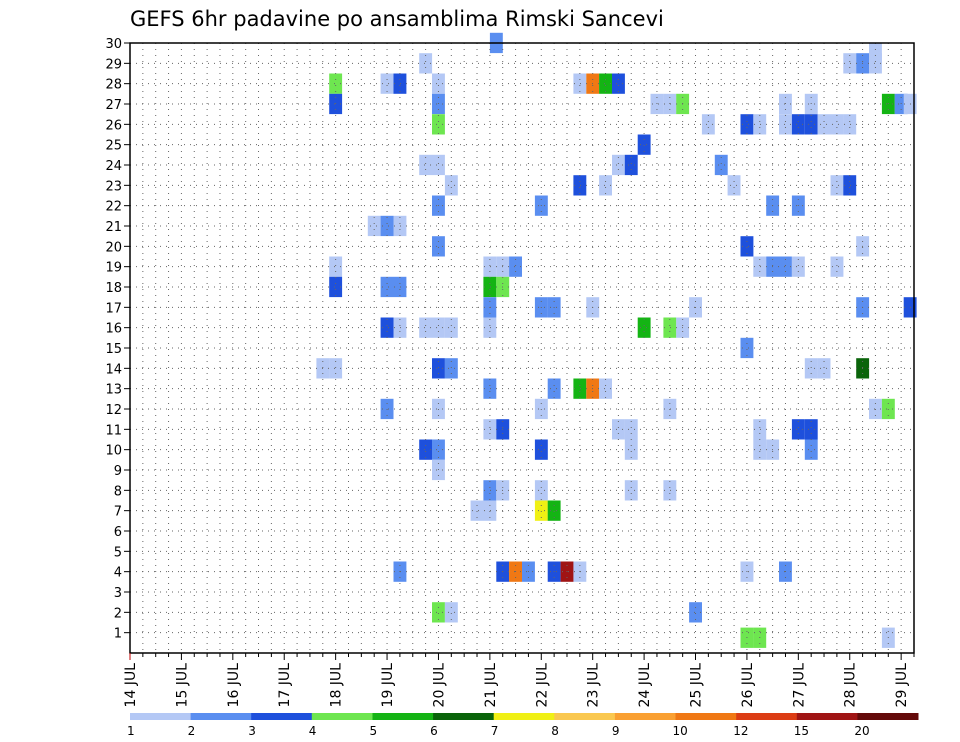 The width and height of the screenshot is (960, 742). I want to click on y-tick-label: 7, so click(118, 512).